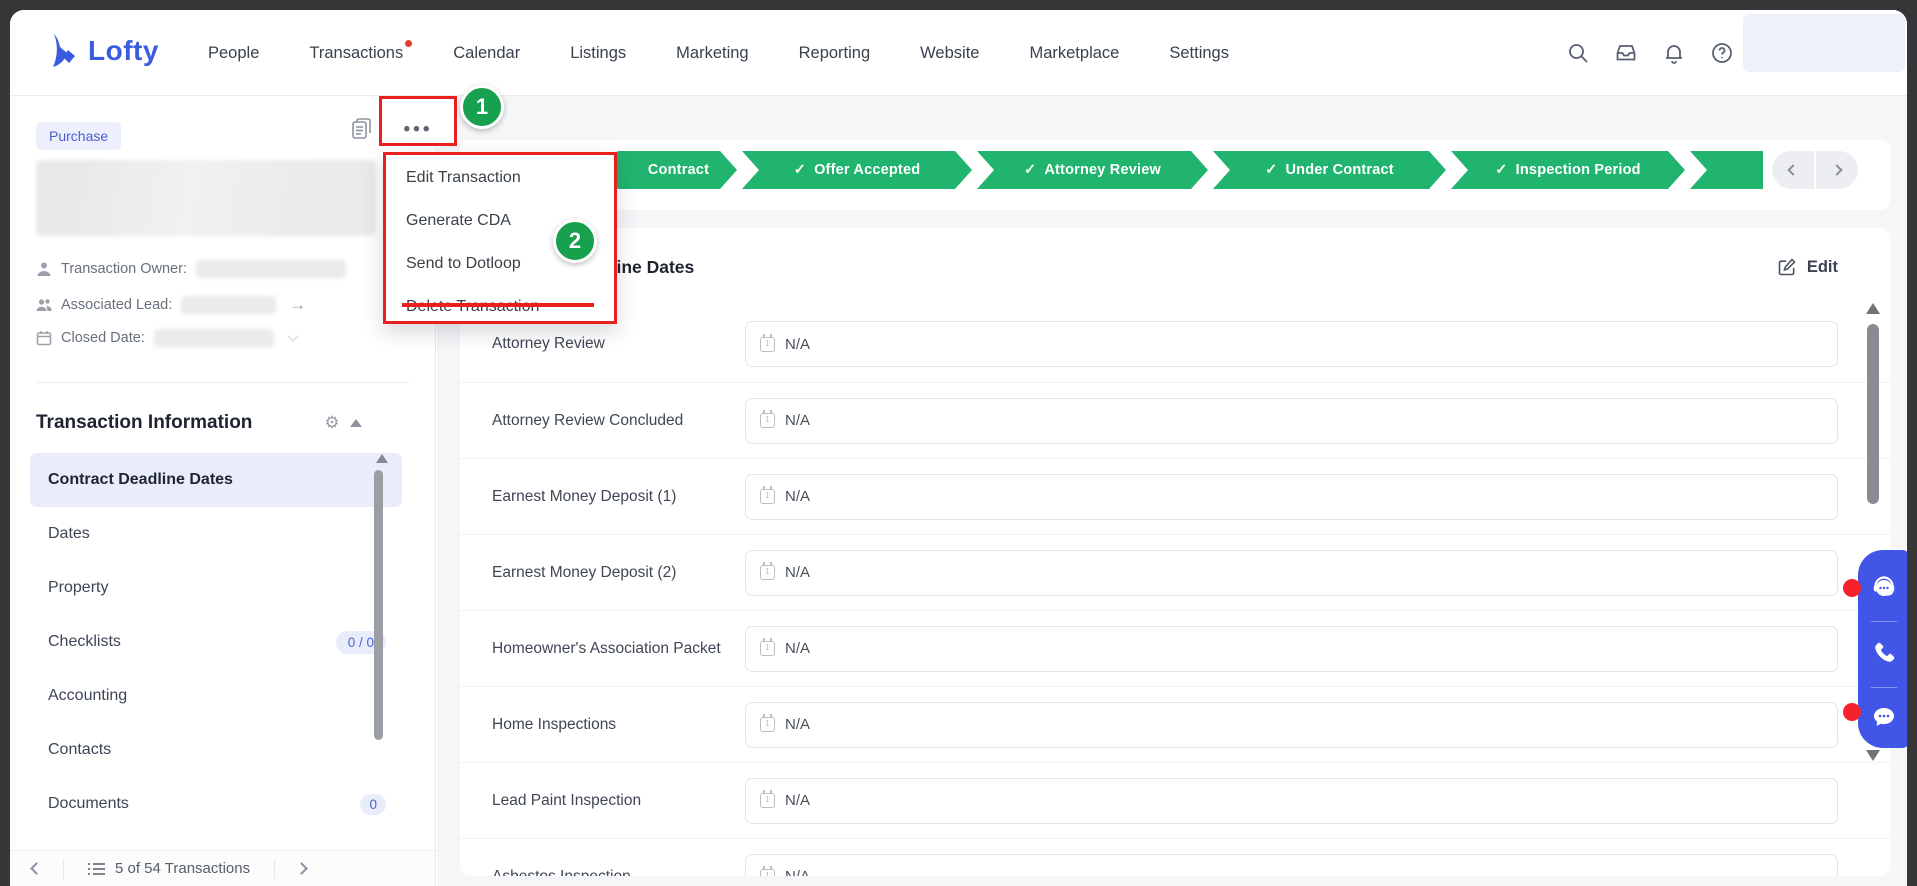 Image resolution: width=1917 pixels, height=886 pixels. Describe the element at coordinates (1092, 170) in the screenshot. I see `pipeline-step-attorney-review: ✓ Attorney Review` at that location.